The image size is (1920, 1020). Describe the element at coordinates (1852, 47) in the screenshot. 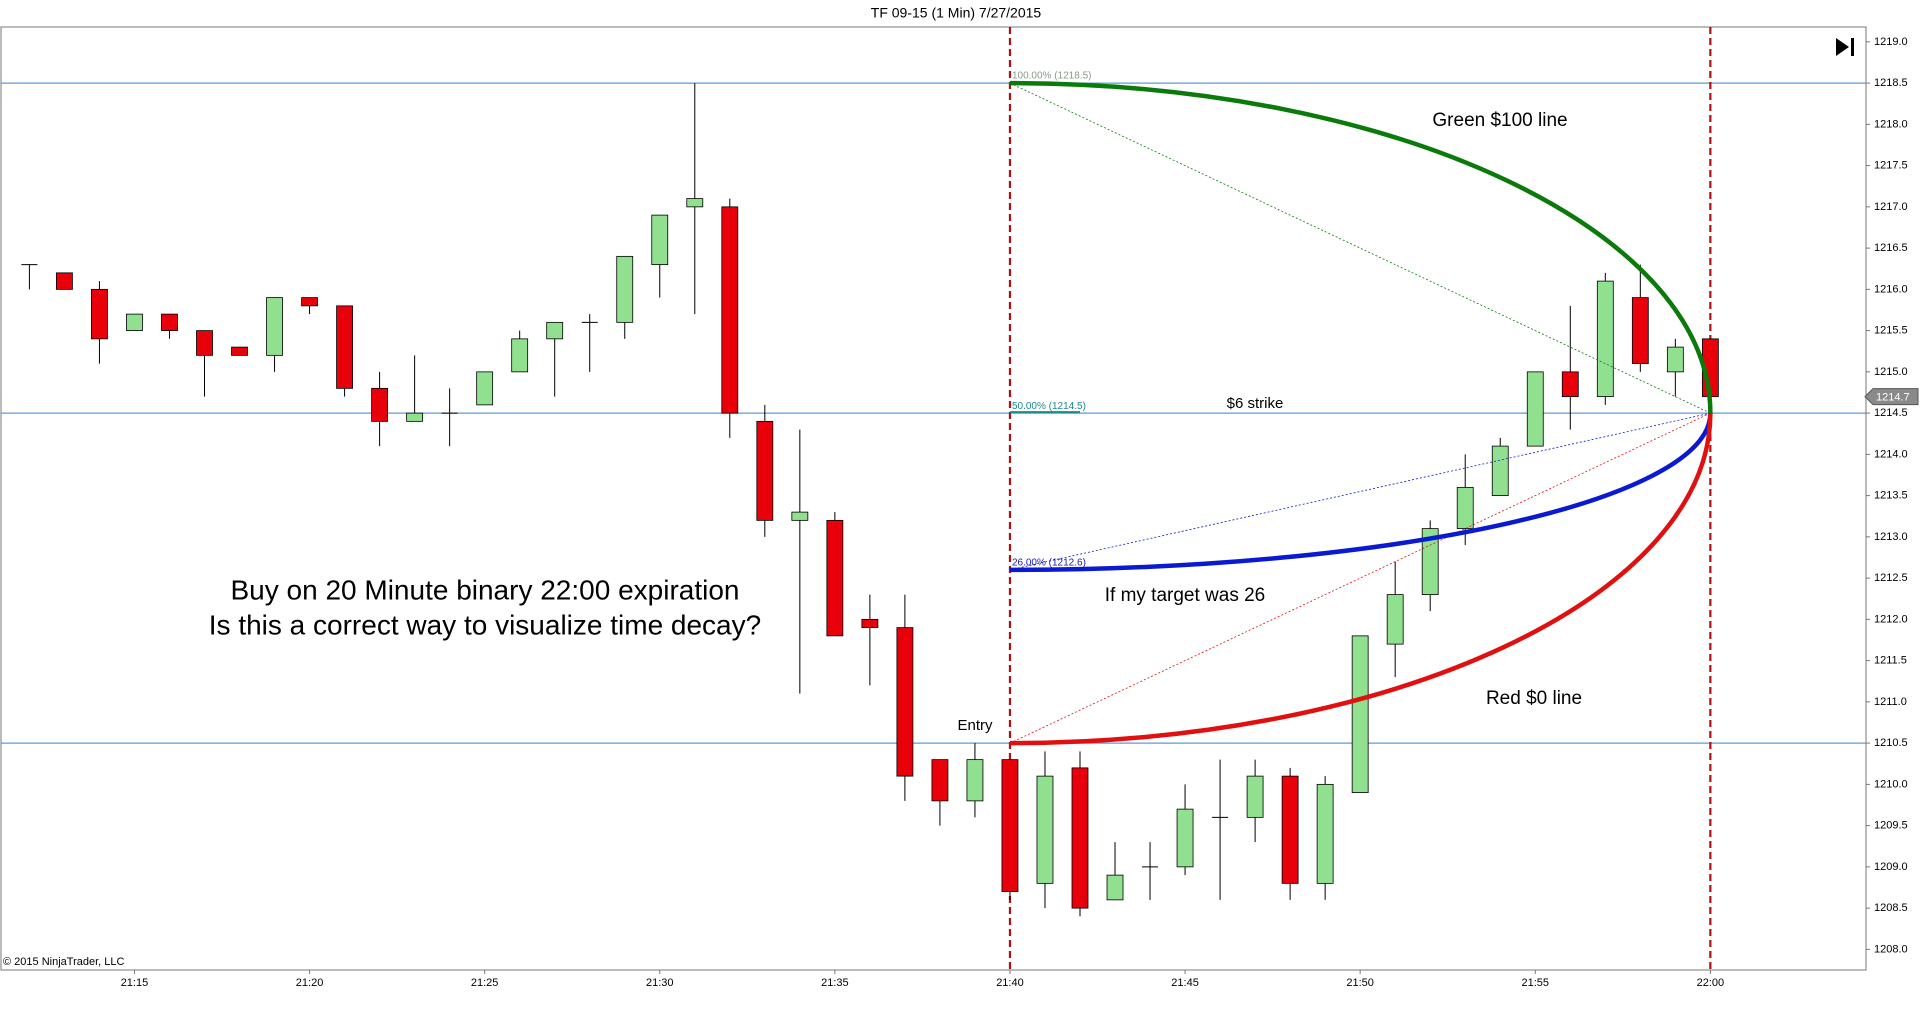

I see `icon-bar` at that location.